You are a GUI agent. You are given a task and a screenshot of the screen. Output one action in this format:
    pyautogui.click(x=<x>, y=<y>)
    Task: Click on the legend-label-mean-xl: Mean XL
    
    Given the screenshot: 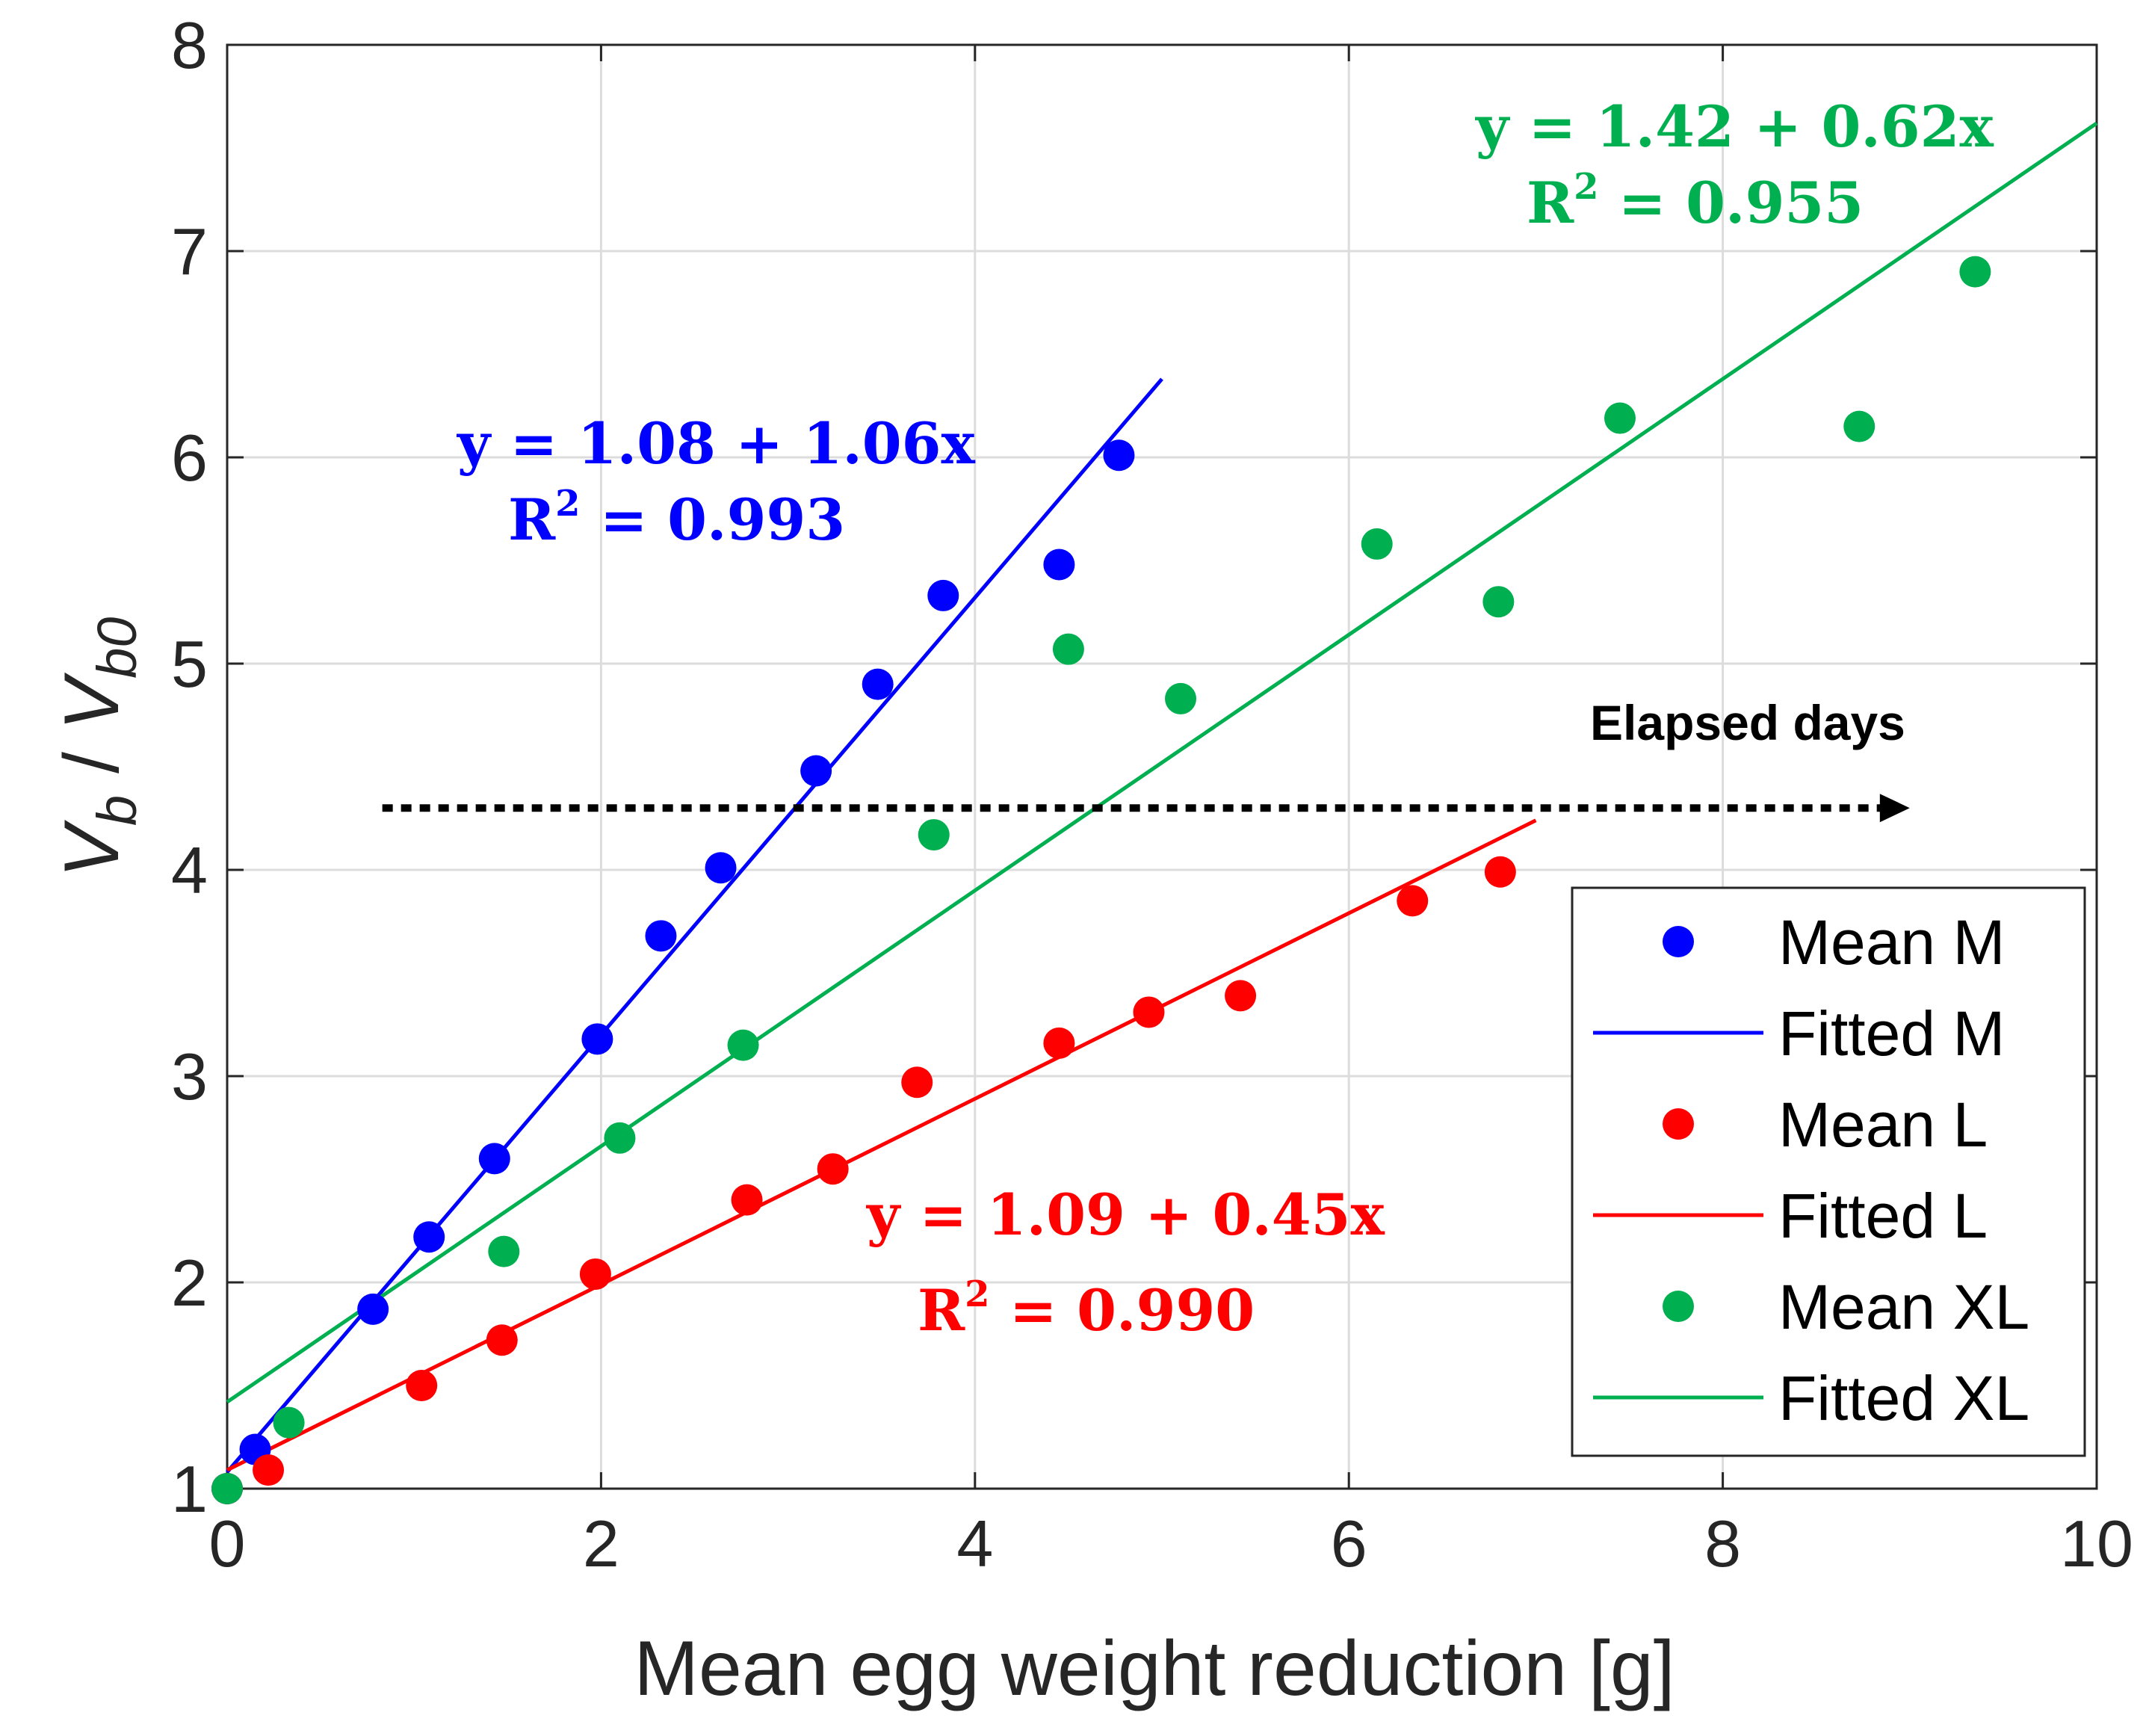 What is the action you would take?
    pyautogui.click(x=1903, y=1307)
    